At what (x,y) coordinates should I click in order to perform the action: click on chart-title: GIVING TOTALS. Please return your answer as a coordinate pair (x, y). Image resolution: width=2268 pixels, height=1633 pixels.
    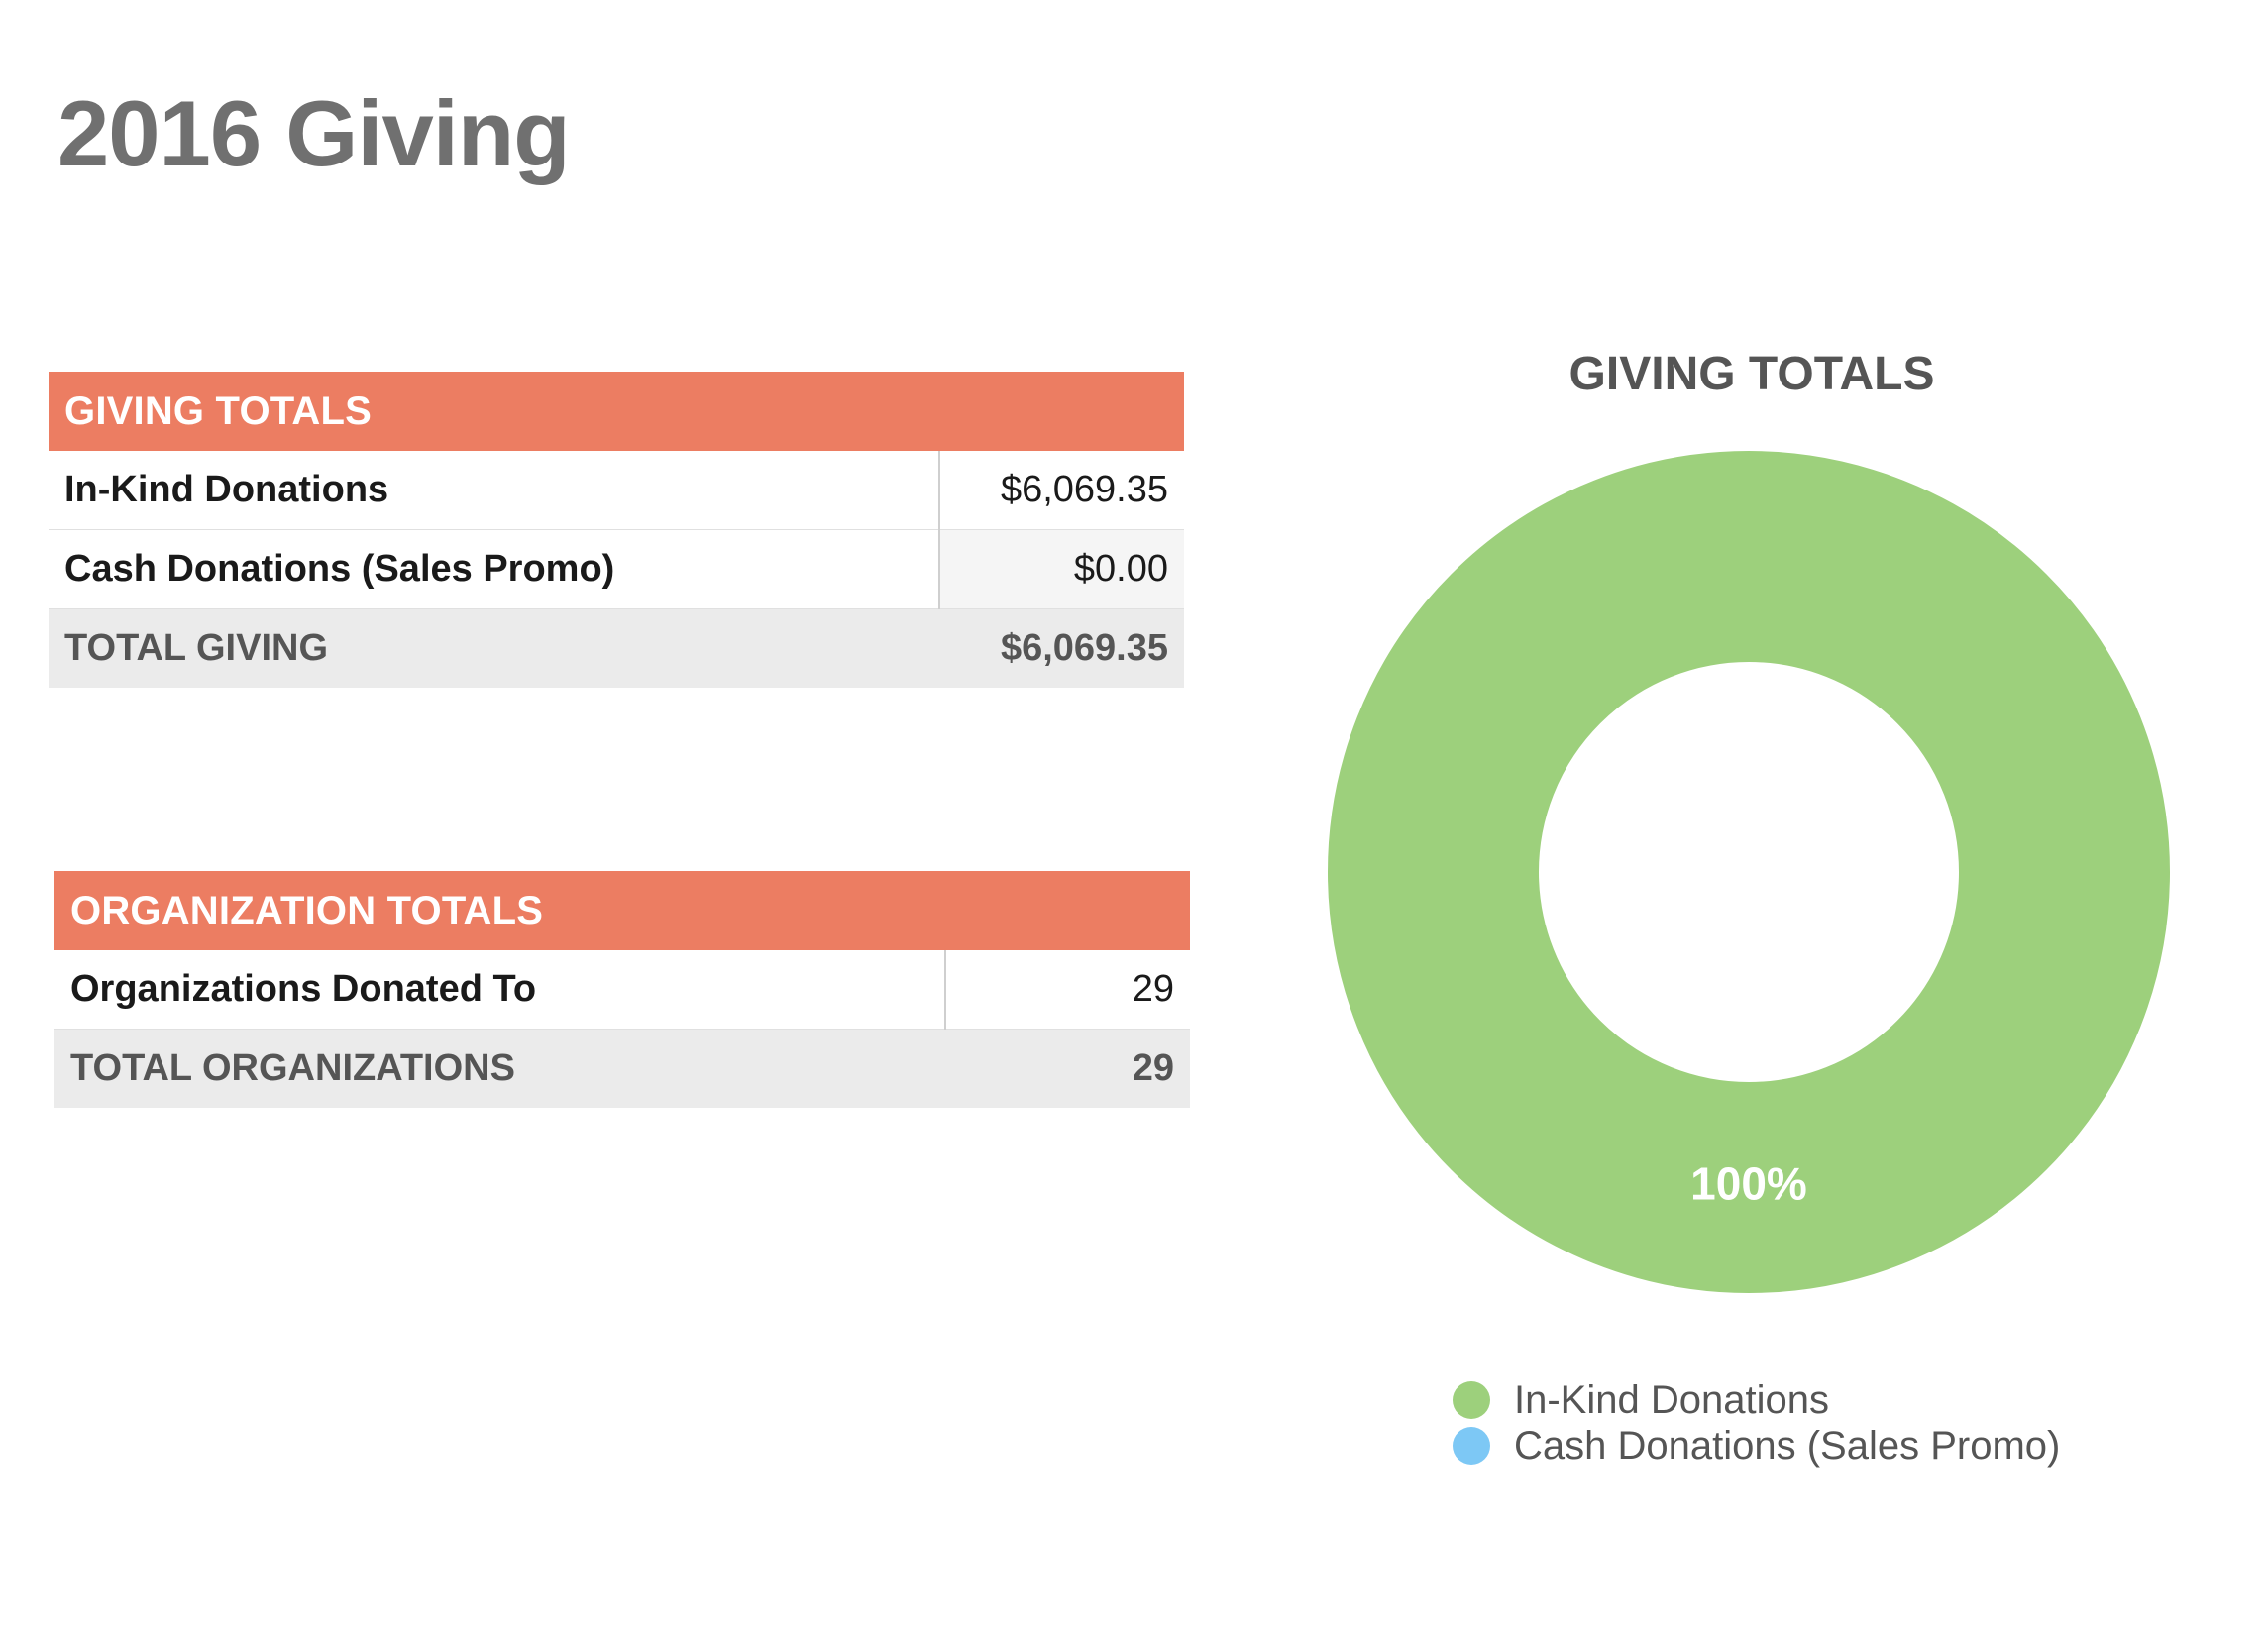
    Looking at the image, I should click on (1752, 374).